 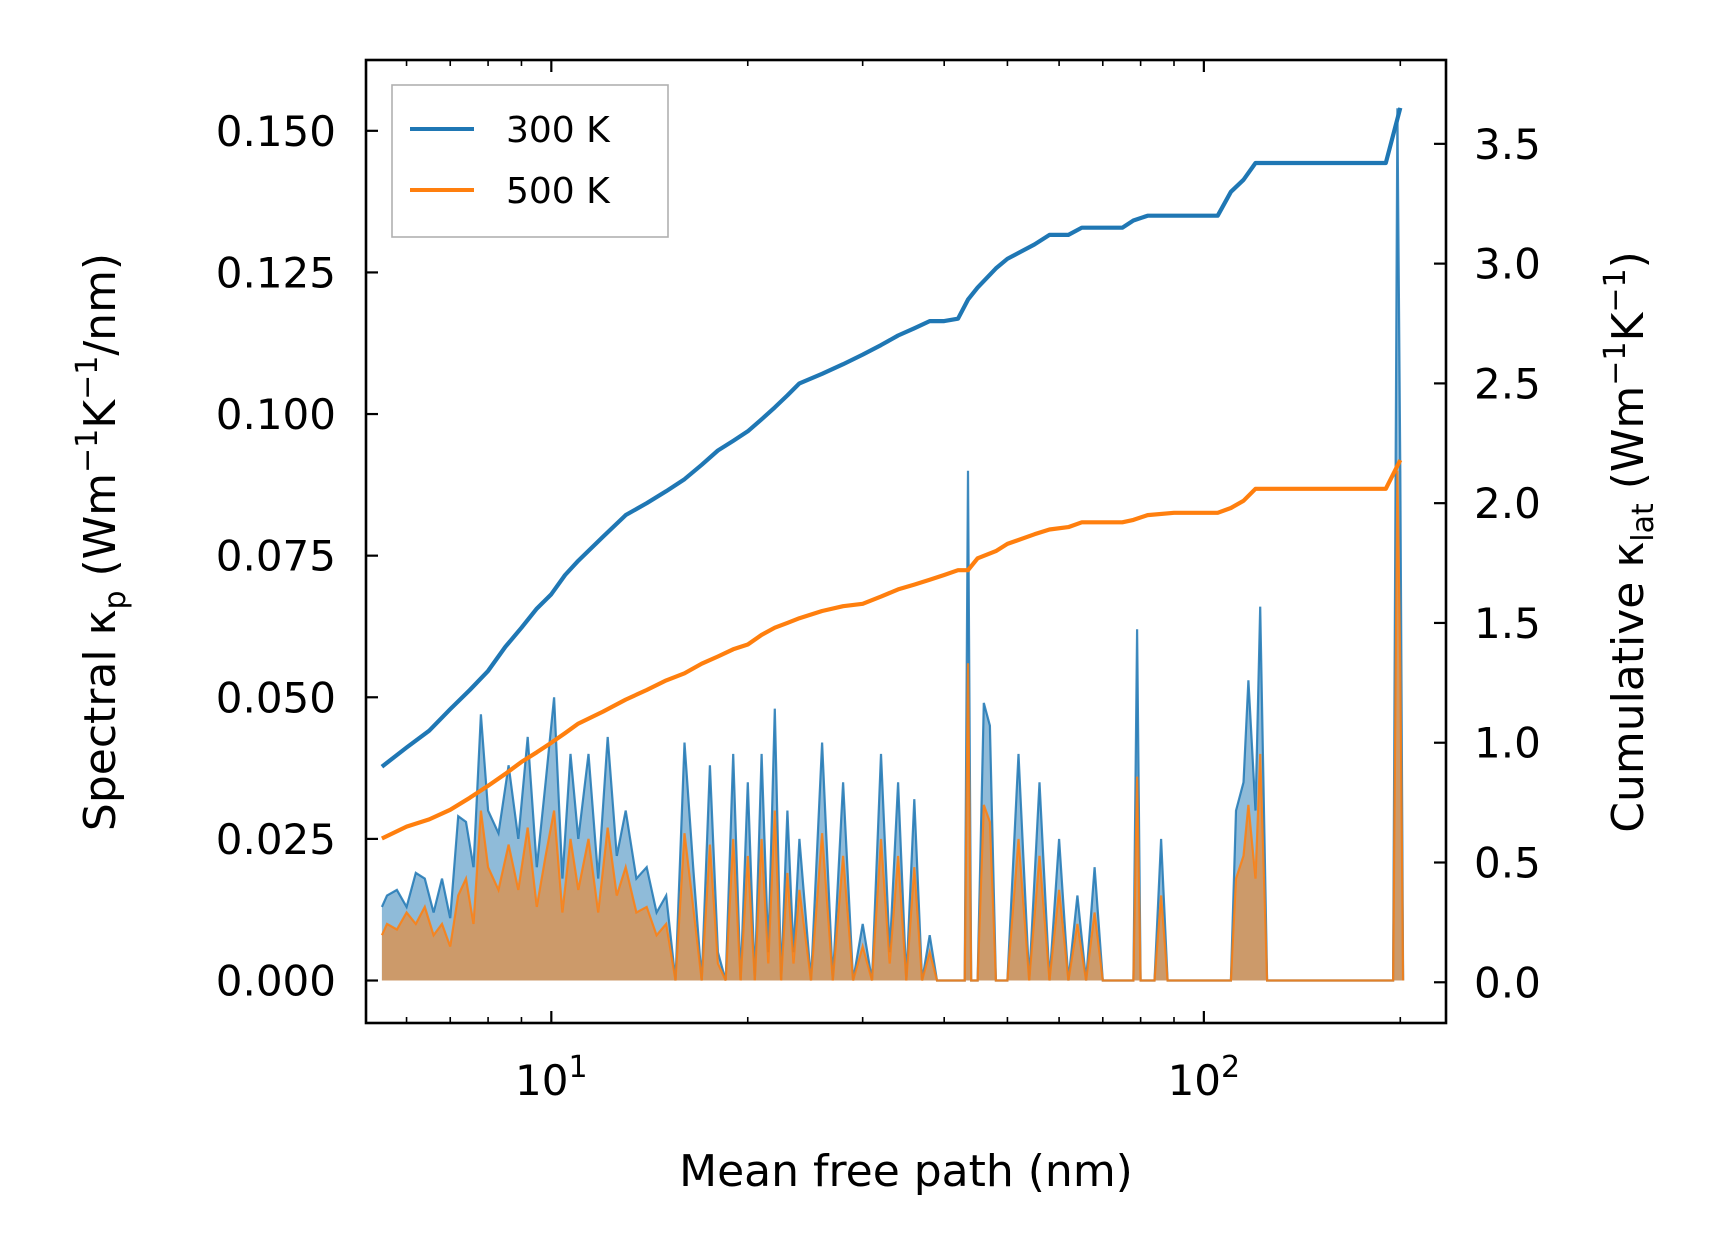 What do you see at coordinates (1628, 259) in the screenshot?
I see `y-right-title-unit3: )` at bounding box center [1628, 259].